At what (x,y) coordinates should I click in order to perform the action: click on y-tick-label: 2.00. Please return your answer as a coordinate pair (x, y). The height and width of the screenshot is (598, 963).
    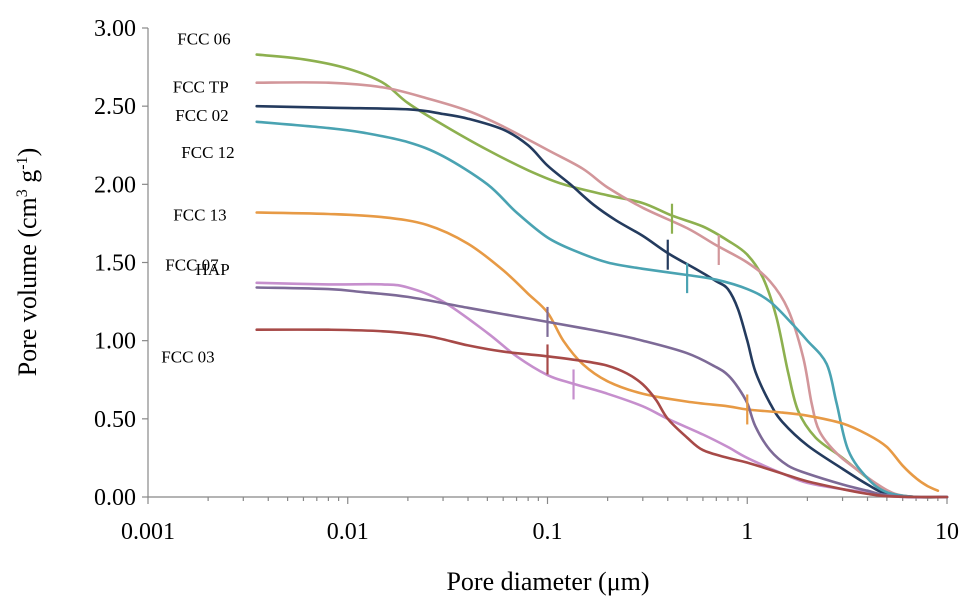
    Looking at the image, I should click on (115, 185).